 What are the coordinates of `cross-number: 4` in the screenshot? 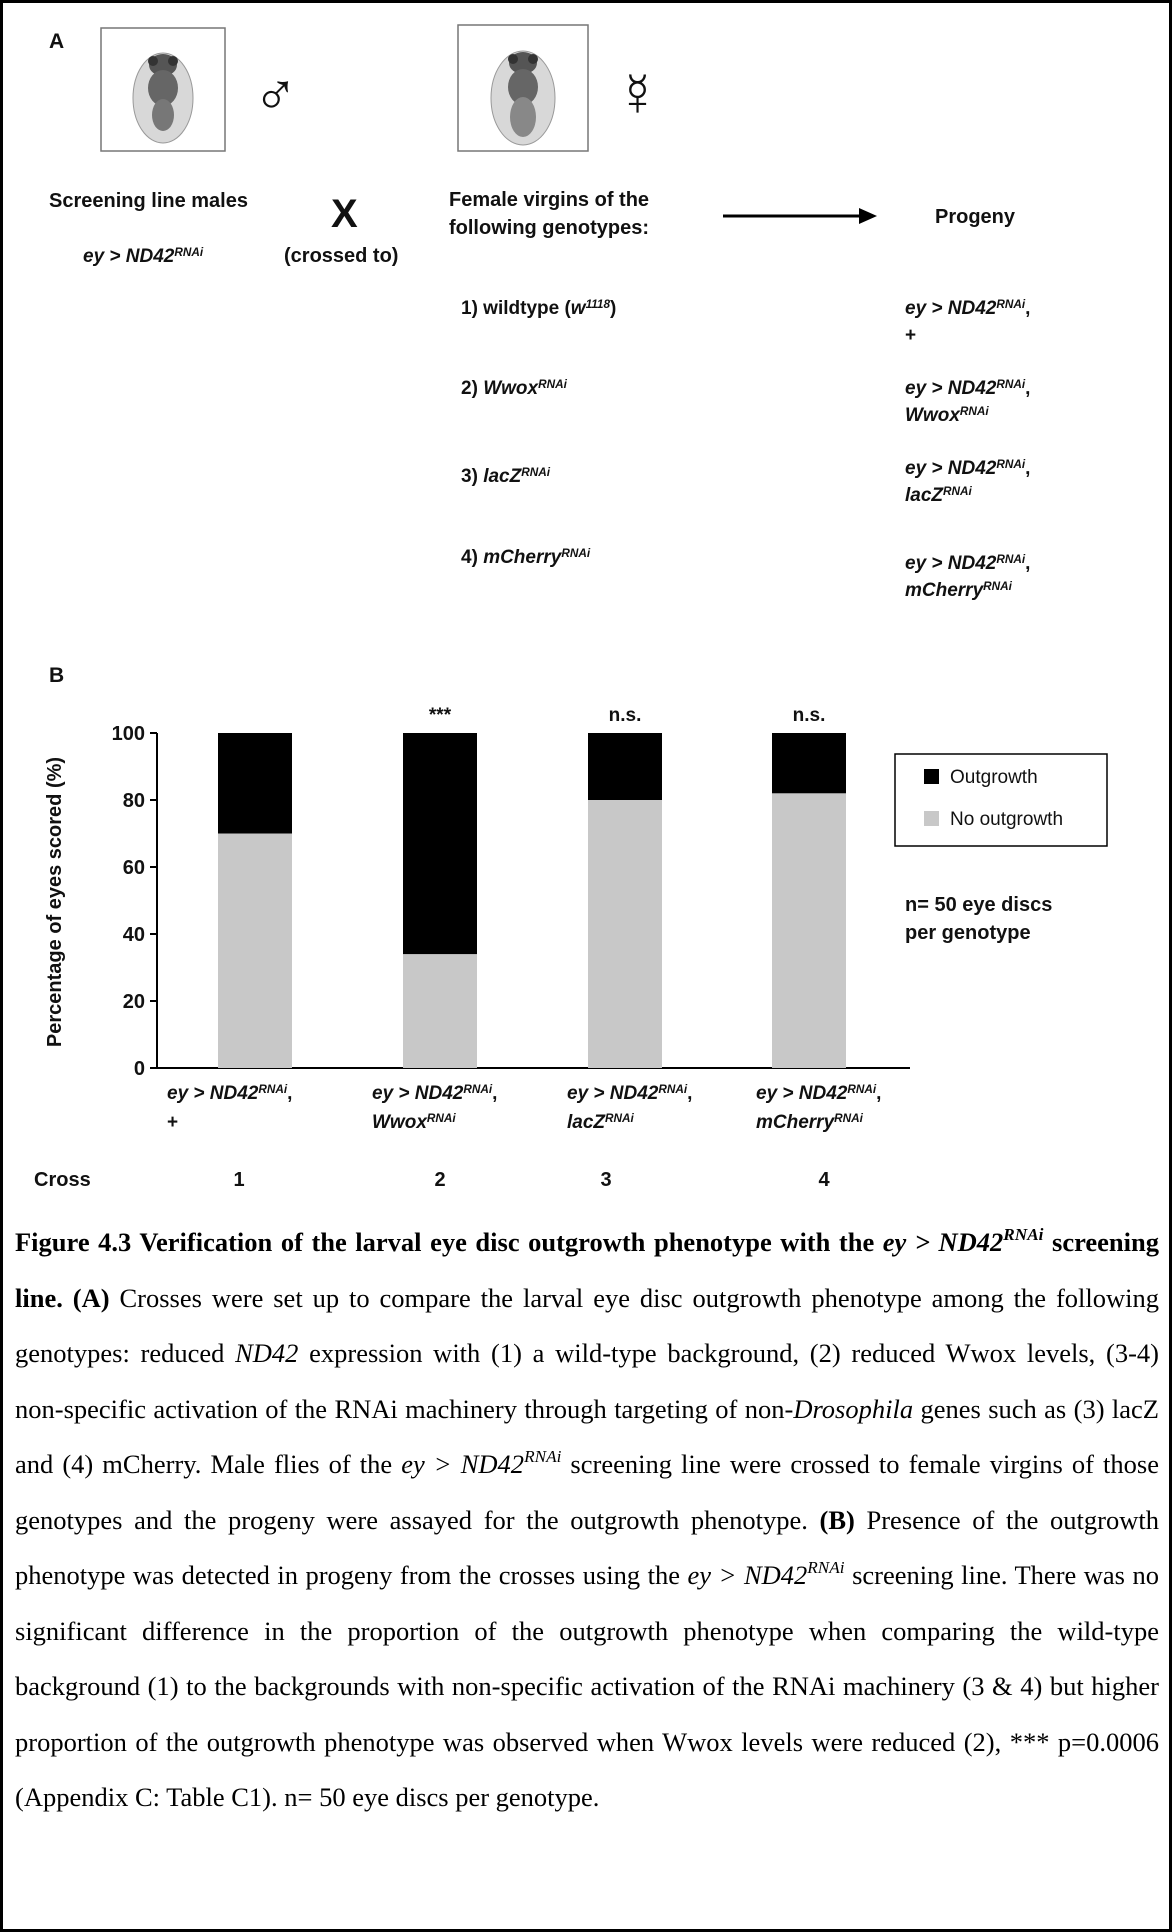 It's located at (824, 1180).